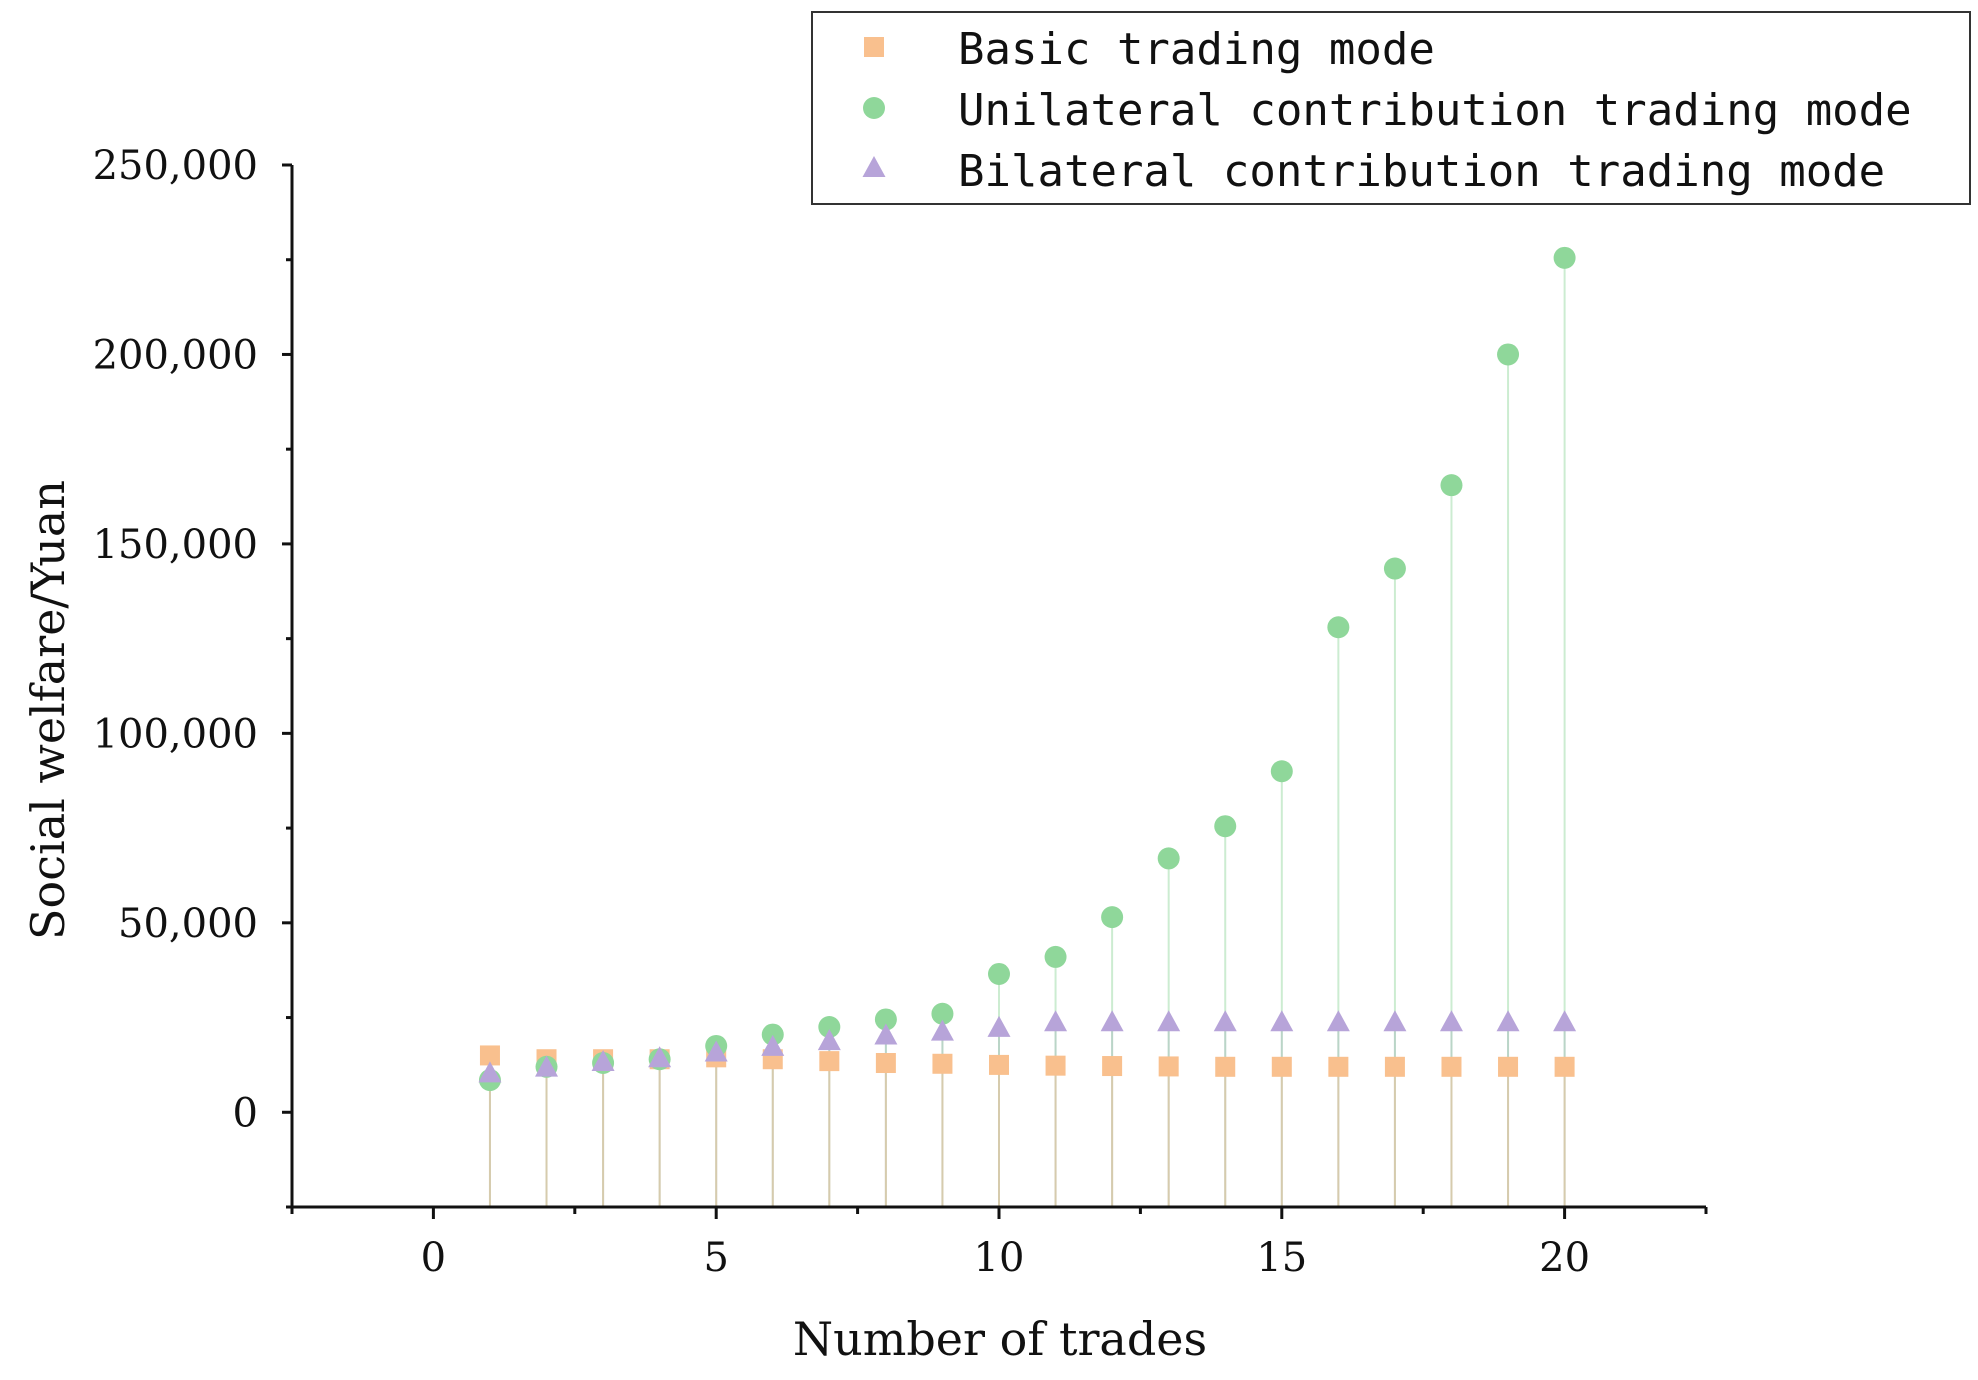 Image resolution: width=1978 pixels, height=1380 pixels. What do you see at coordinates (48, 710) in the screenshot?
I see `y-axis-title: Social welfare/Yuan` at bounding box center [48, 710].